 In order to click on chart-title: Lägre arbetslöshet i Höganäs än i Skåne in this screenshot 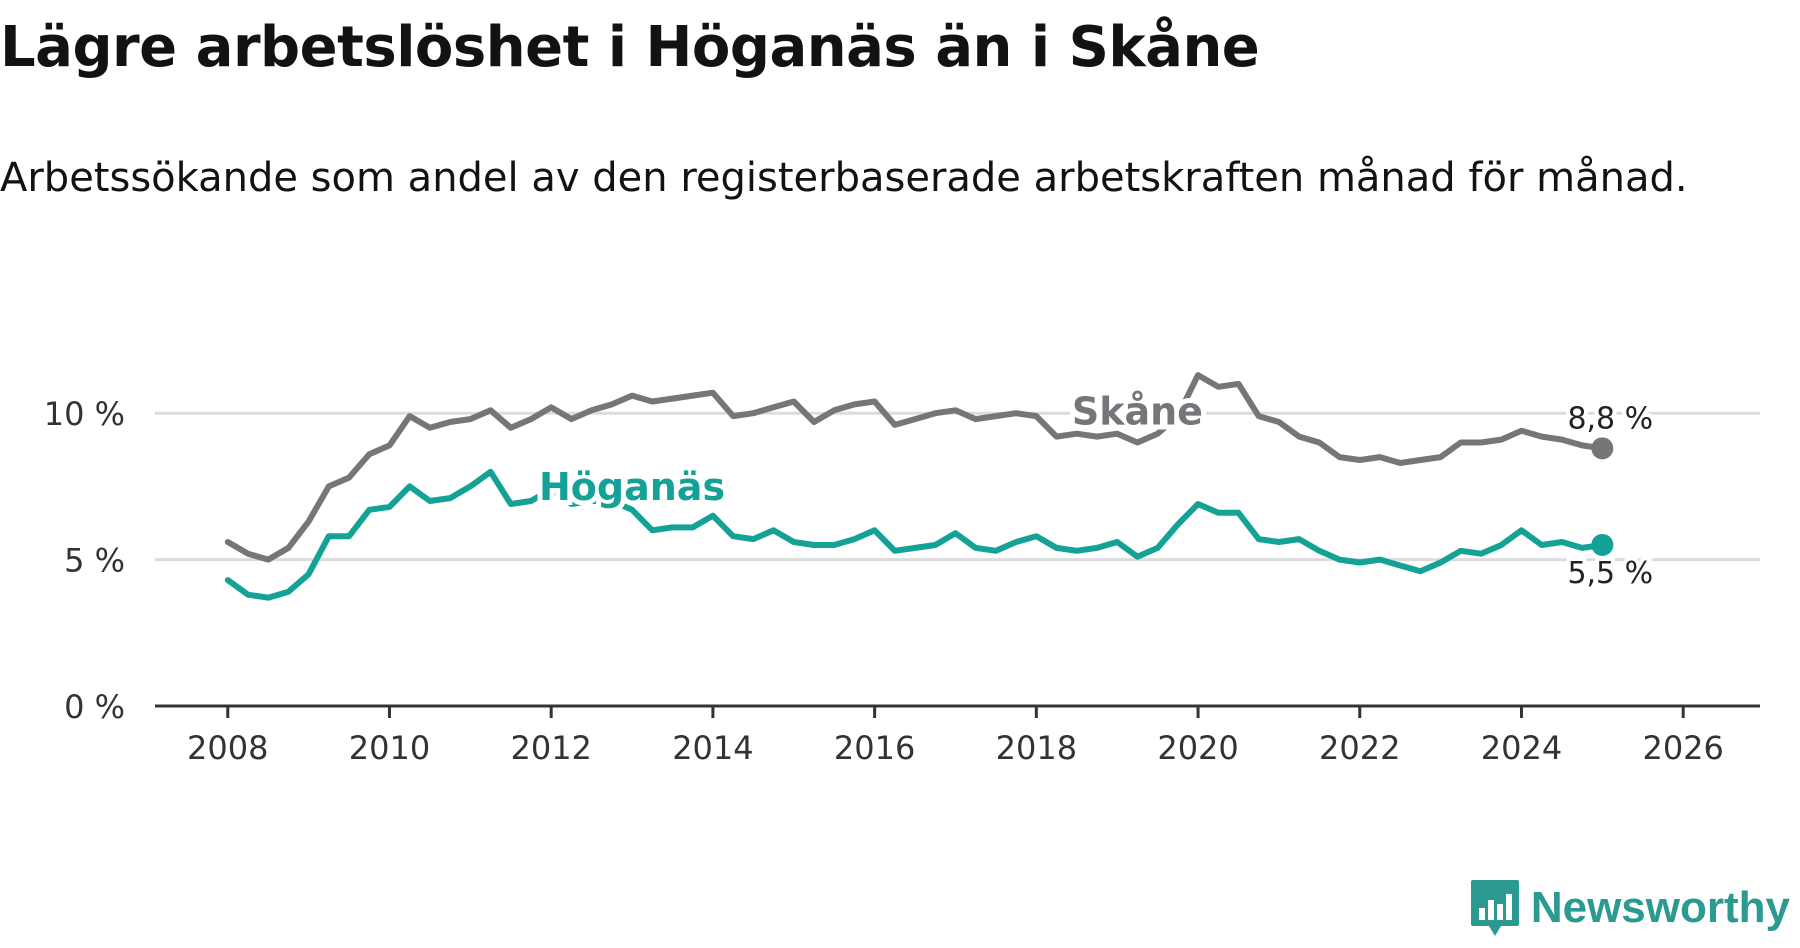, I will do `click(630, 47)`.